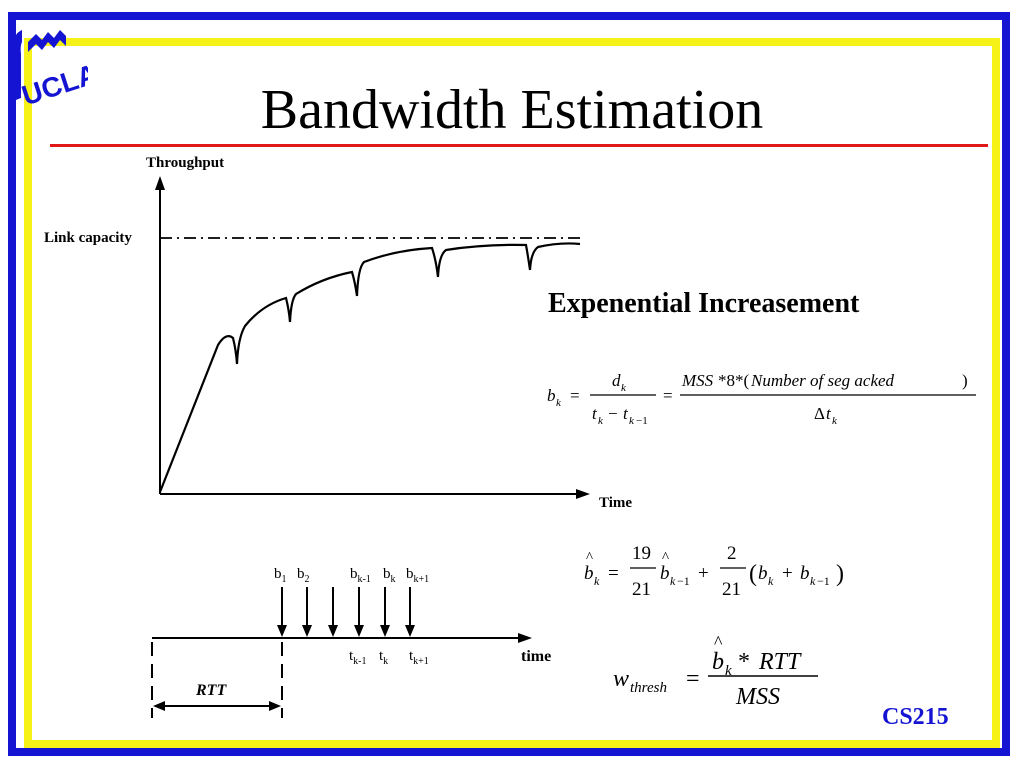 The image size is (1024, 768). Describe the element at coordinates (512, 110) in the screenshot. I see `slide-title: Bandwidth Estimation` at that location.